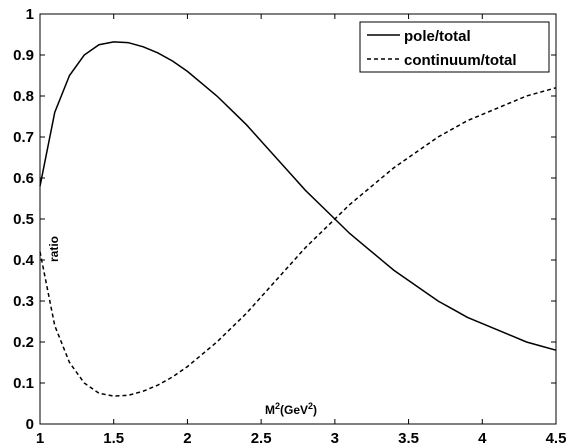 The image size is (571, 447). What do you see at coordinates (408, 438) in the screenshot?
I see `x-tick-label: 3.5` at bounding box center [408, 438].